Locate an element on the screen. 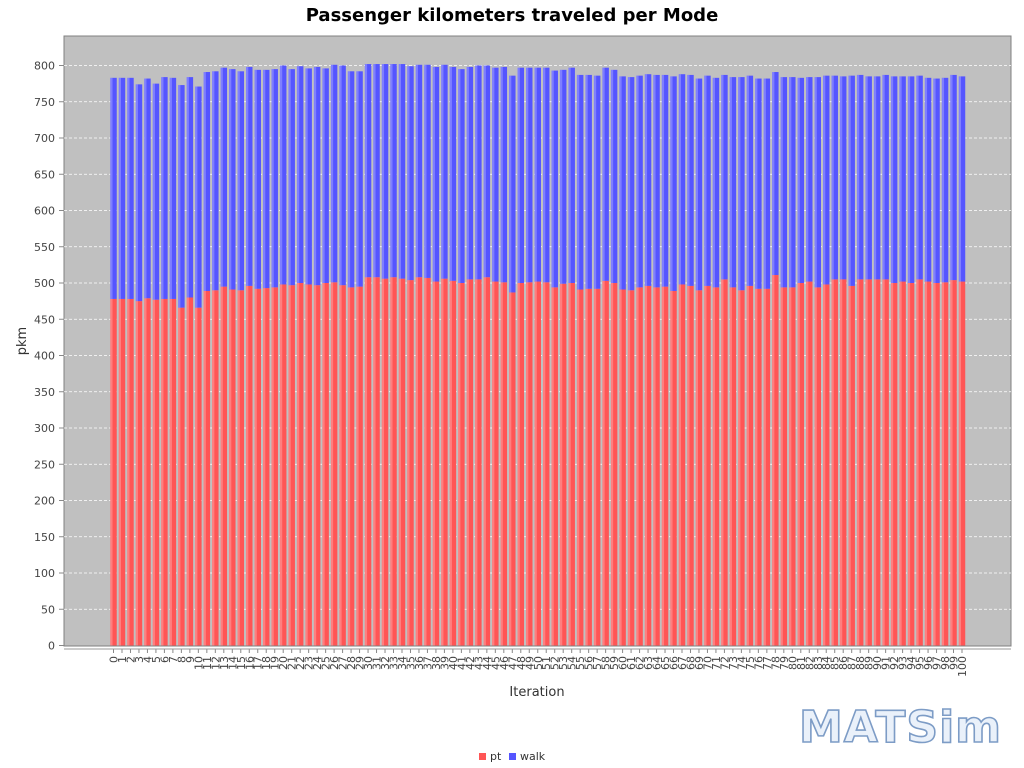 The height and width of the screenshot is (768, 1024). x-tick-label: 50 is located at coordinates (538, 663).